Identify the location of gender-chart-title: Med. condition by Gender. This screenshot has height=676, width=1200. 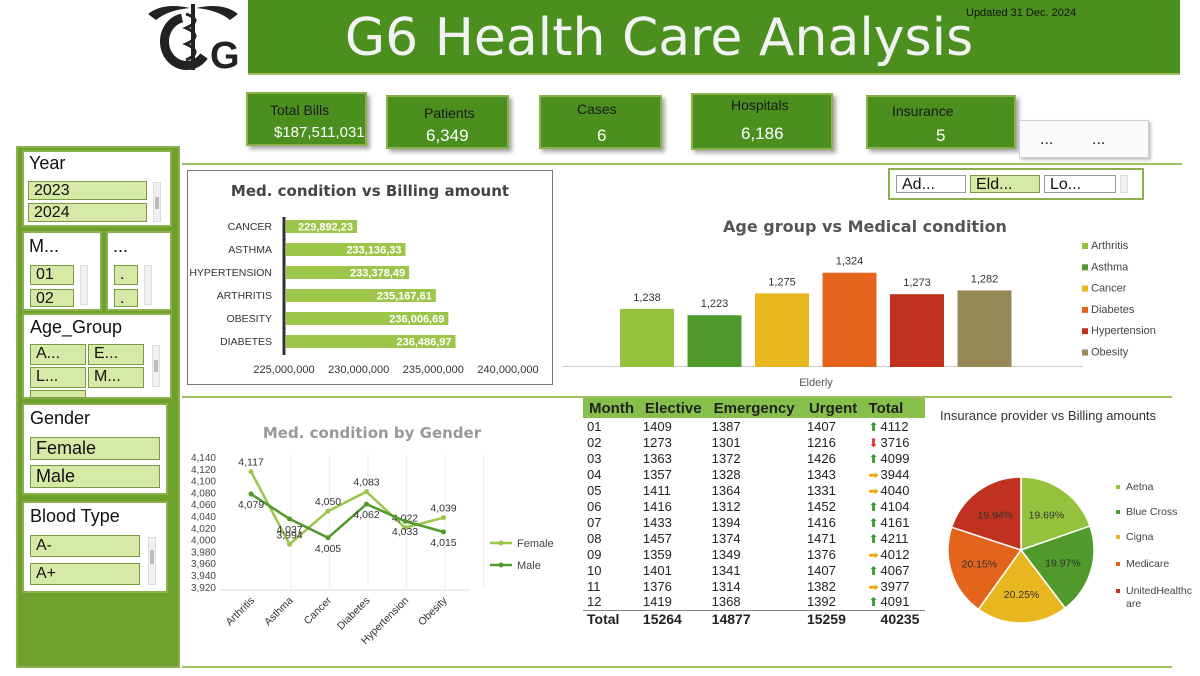
(372, 433).